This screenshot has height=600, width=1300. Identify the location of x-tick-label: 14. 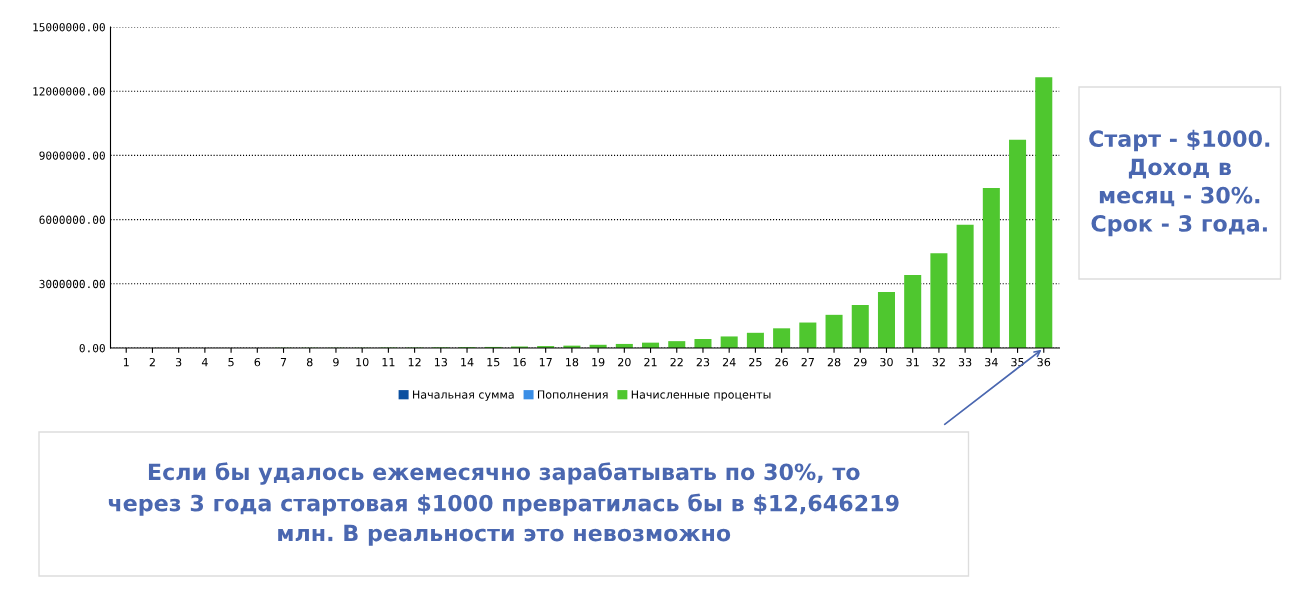
(467, 362).